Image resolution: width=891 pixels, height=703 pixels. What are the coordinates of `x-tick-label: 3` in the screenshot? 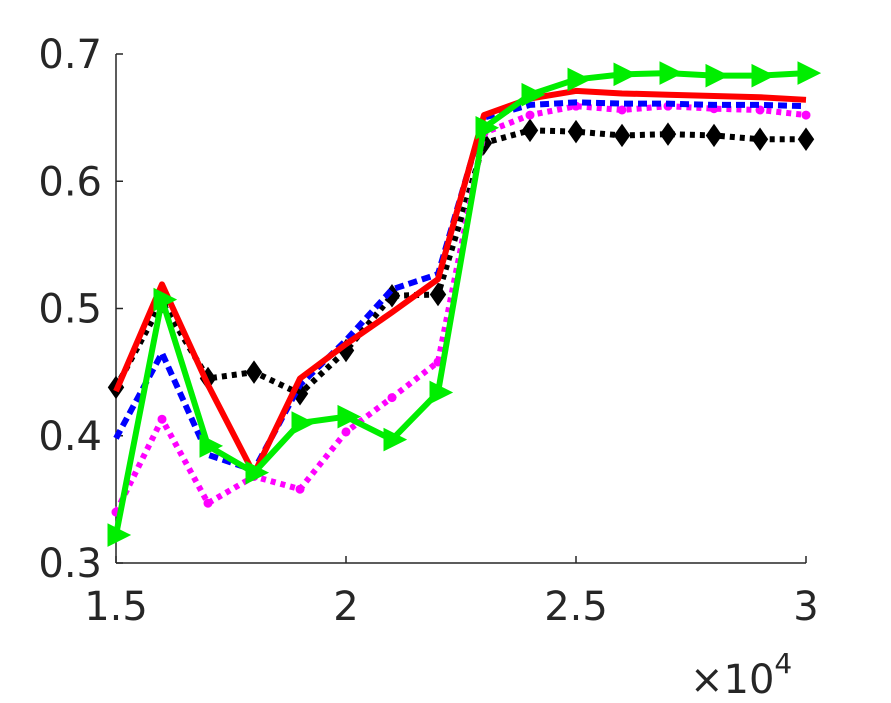 It's located at (805, 607).